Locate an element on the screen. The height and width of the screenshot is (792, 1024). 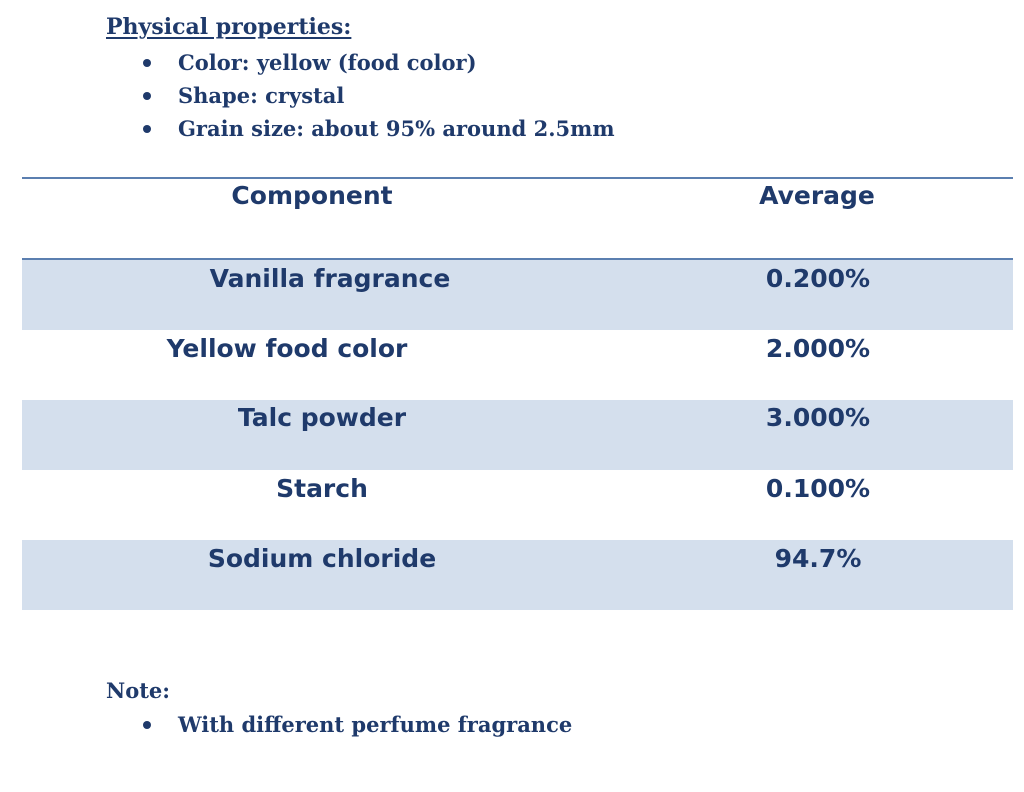
table-row: Talc powder 3.000% is located at coordinates (517, 435).